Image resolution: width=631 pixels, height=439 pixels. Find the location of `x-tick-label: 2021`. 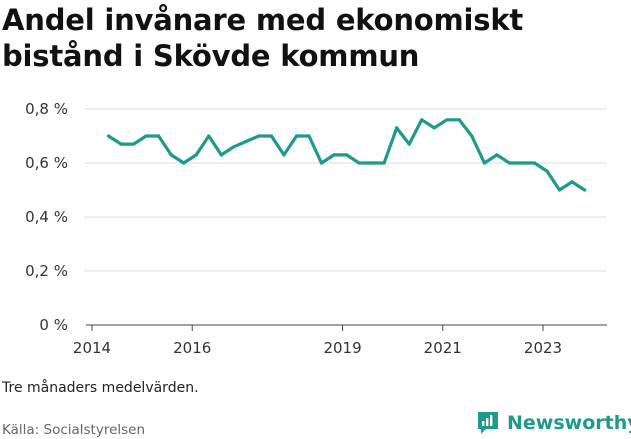

x-tick-label: 2021 is located at coordinates (443, 348).